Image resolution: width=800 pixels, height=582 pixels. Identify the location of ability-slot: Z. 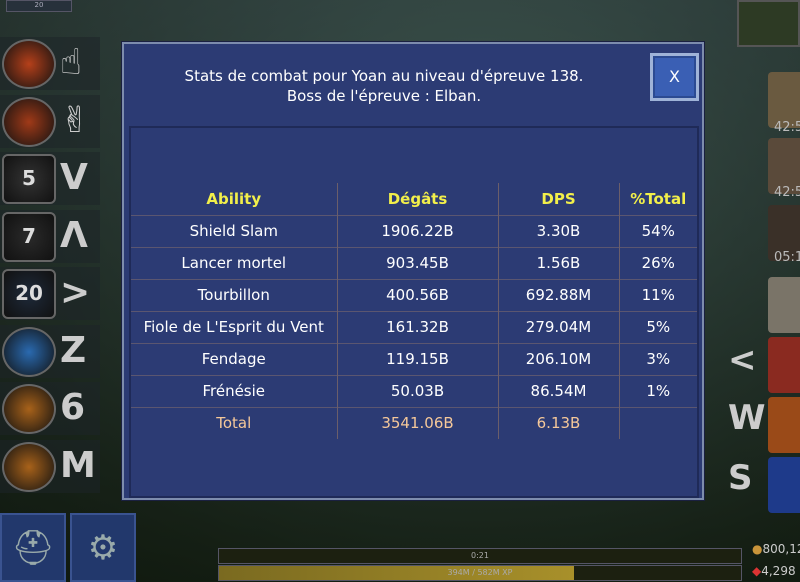
(50, 351).